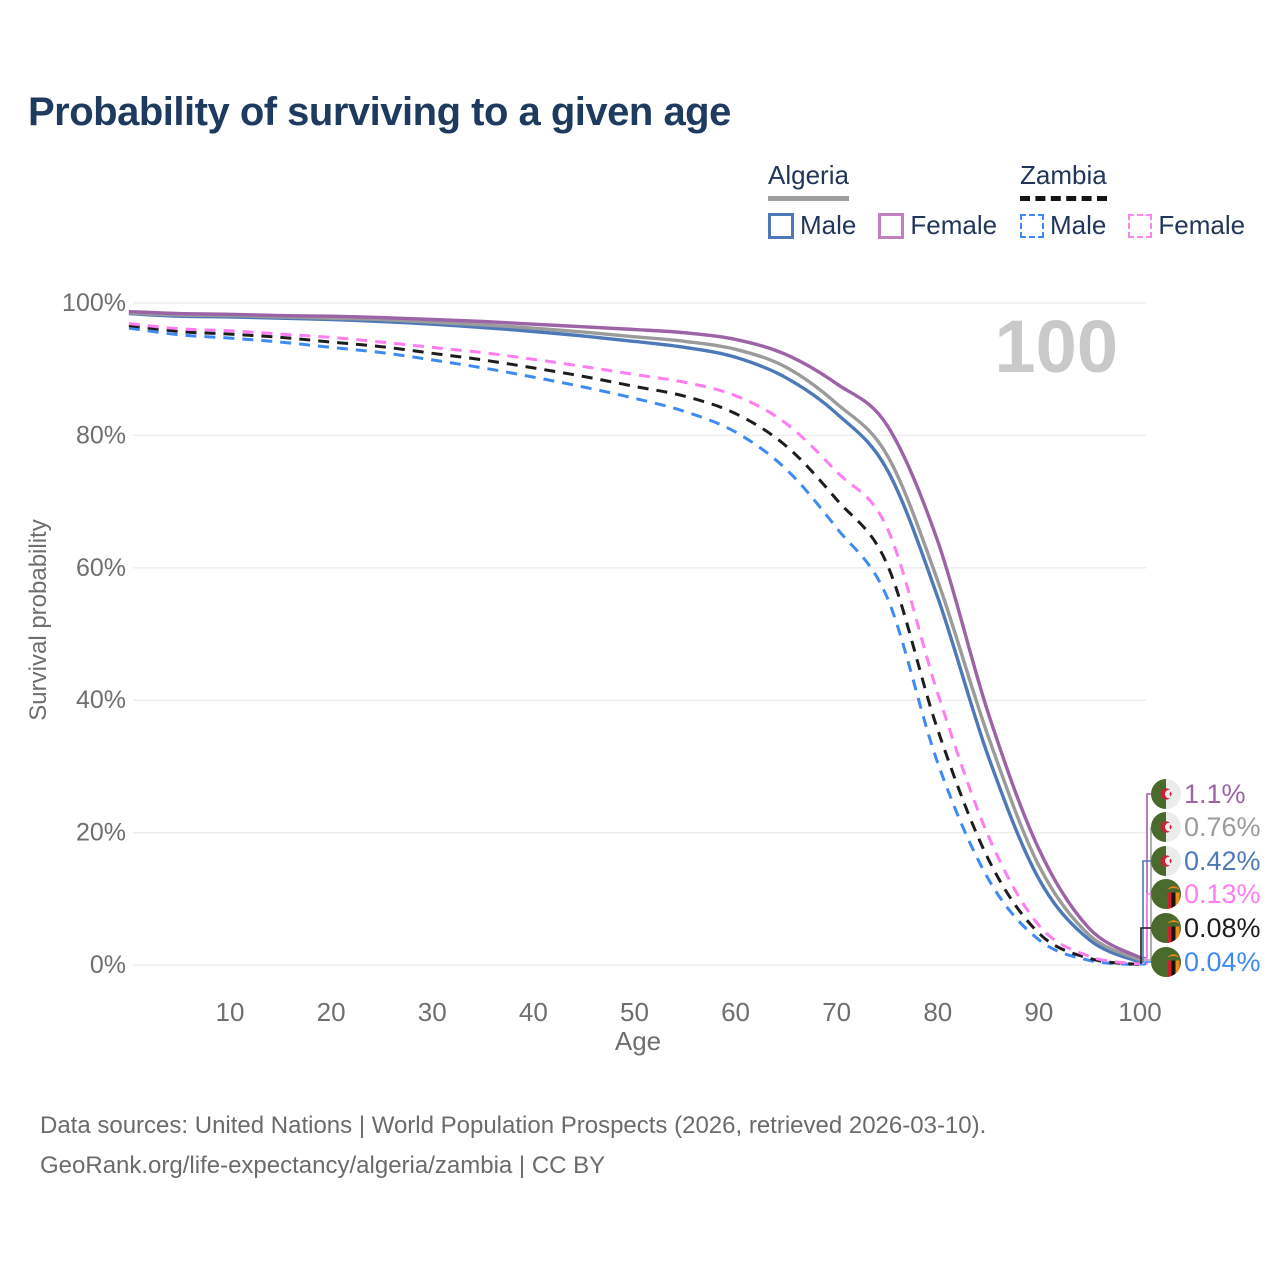 Image resolution: width=1280 pixels, height=1280 pixels. Describe the element at coordinates (1222, 928) in the screenshot. I see `end-value-label-zambia-both-sexes: 0.08%` at that location.